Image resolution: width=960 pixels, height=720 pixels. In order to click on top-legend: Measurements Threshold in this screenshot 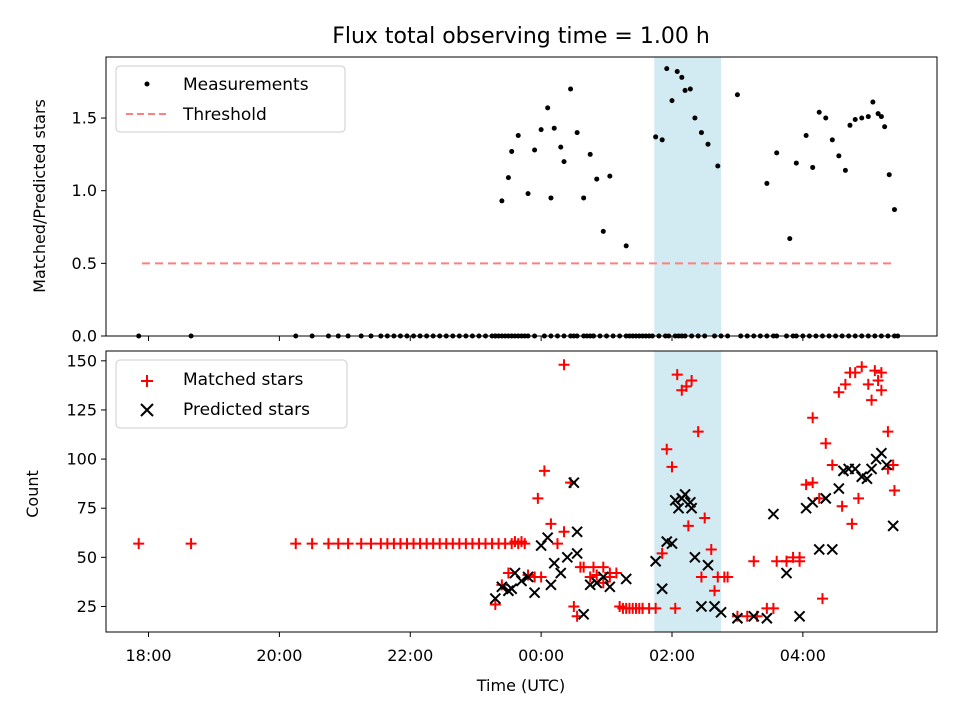, I will do `click(230, 99)`.